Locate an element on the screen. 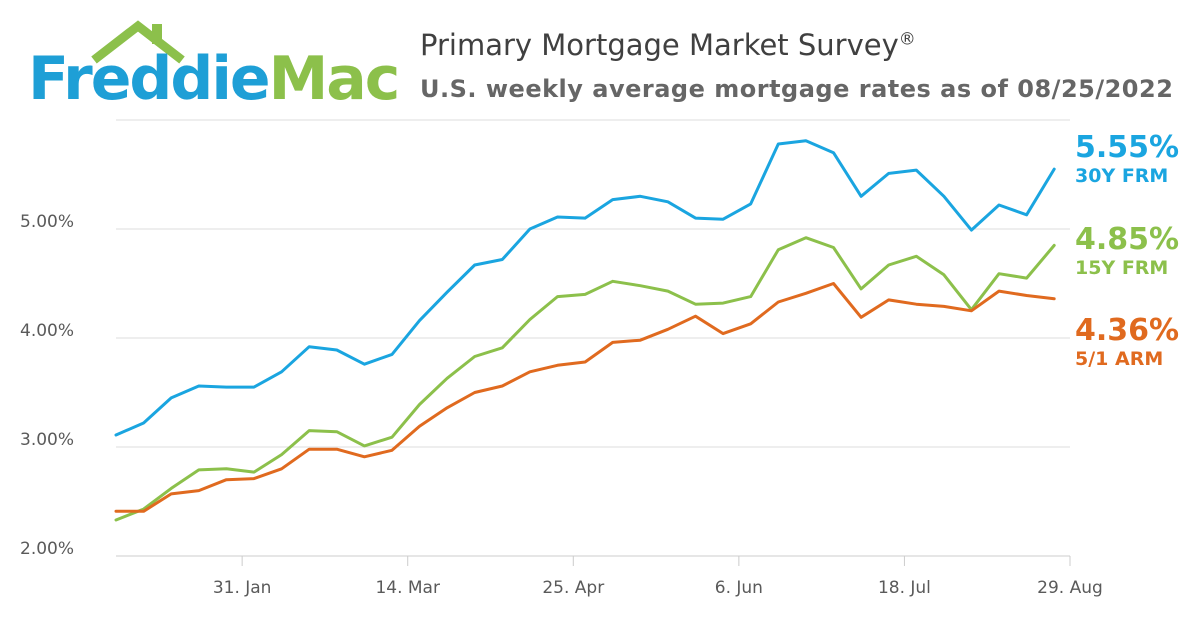  x-tick-label: 6. Jun is located at coordinates (739, 588).